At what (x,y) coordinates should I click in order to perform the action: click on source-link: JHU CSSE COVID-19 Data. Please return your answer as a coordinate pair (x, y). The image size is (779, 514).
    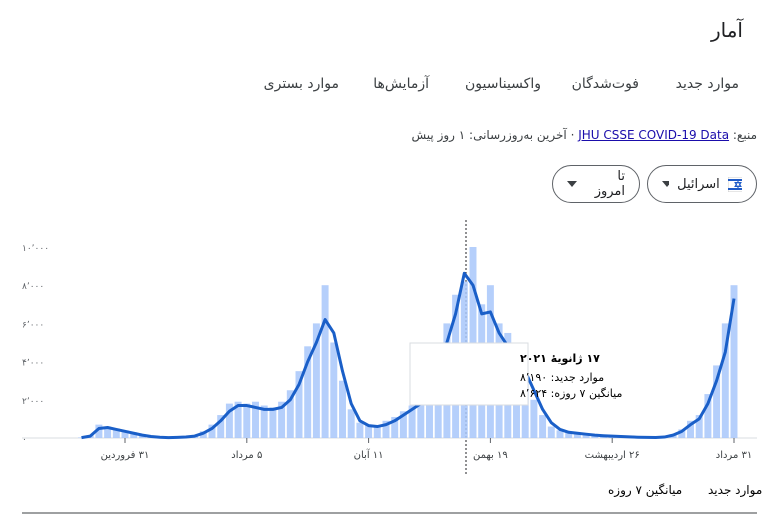
    Looking at the image, I should click on (654, 135).